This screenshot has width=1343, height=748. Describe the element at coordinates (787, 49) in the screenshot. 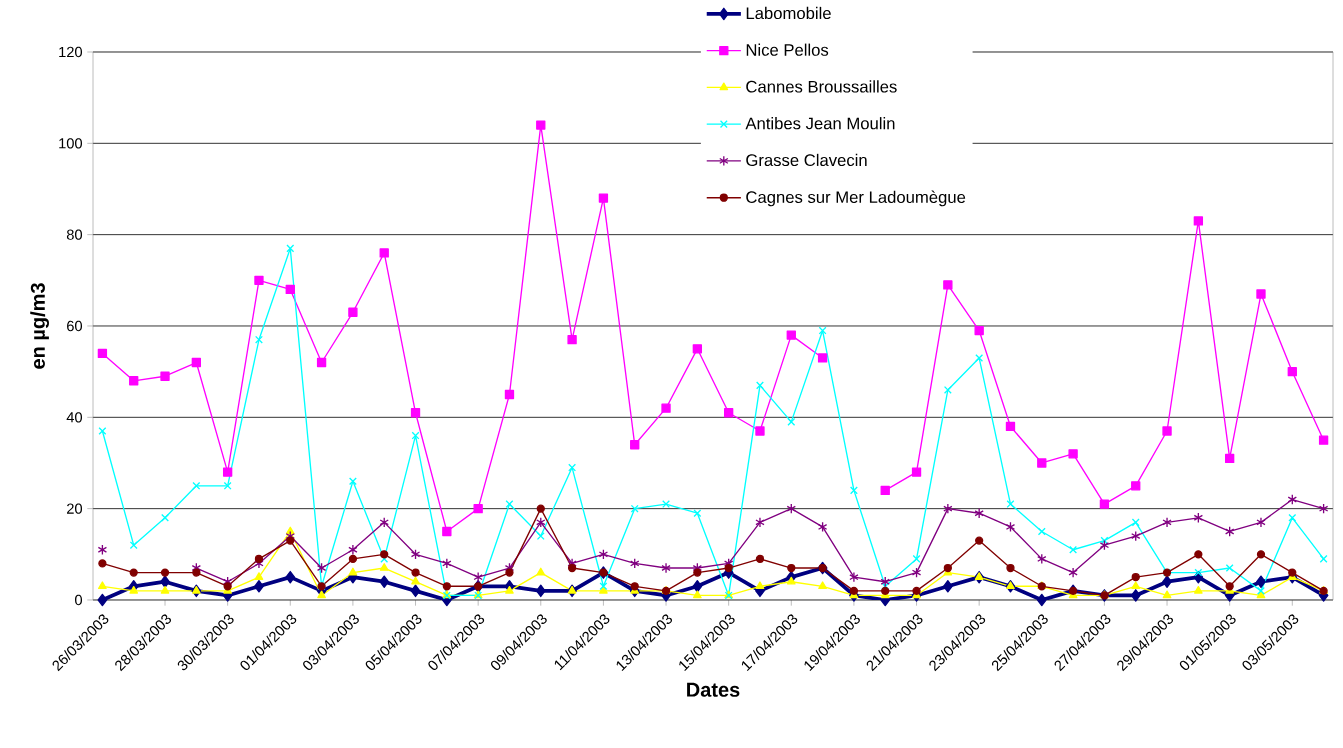

I see `legend-label: Nice Pellos` at that location.